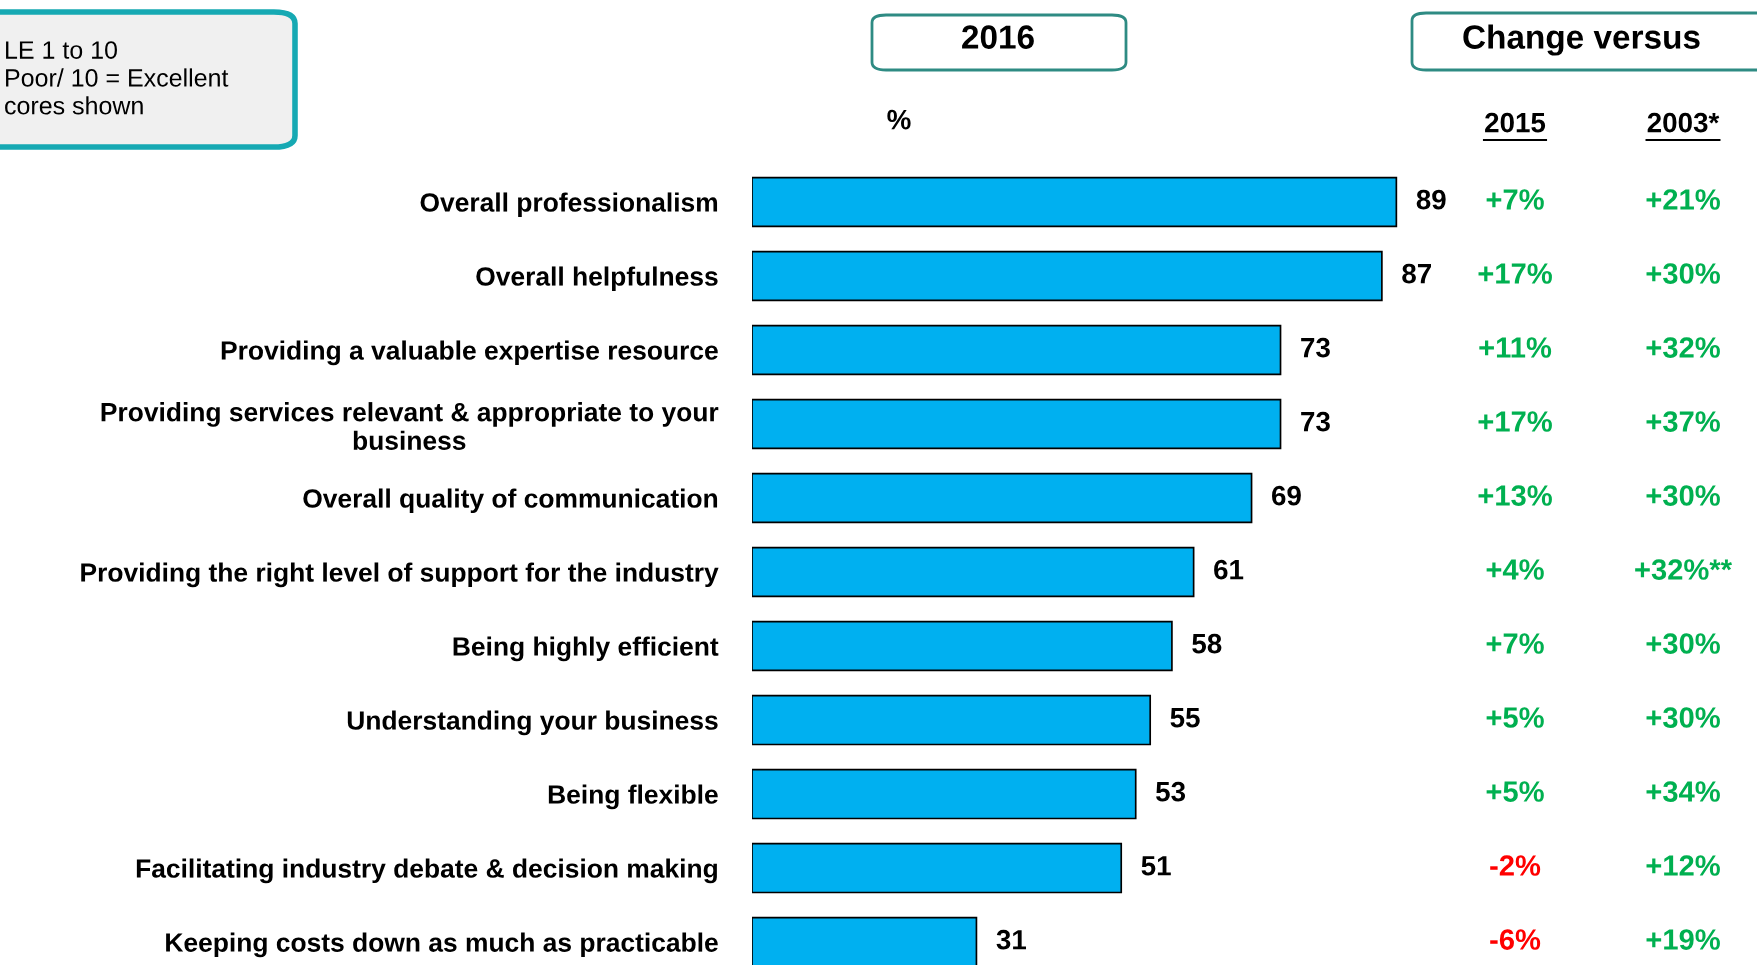 The image size is (1757, 965). Describe the element at coordinates (400, 575) in the screenshot. I see `y-tick-label: Providing the right level of support for the industry` at that location.